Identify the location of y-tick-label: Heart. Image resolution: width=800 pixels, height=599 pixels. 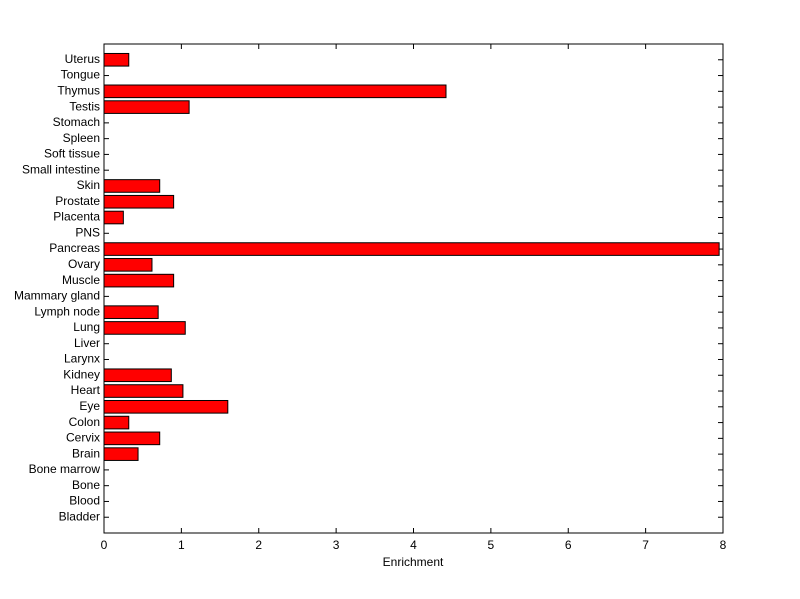
(86, 390).